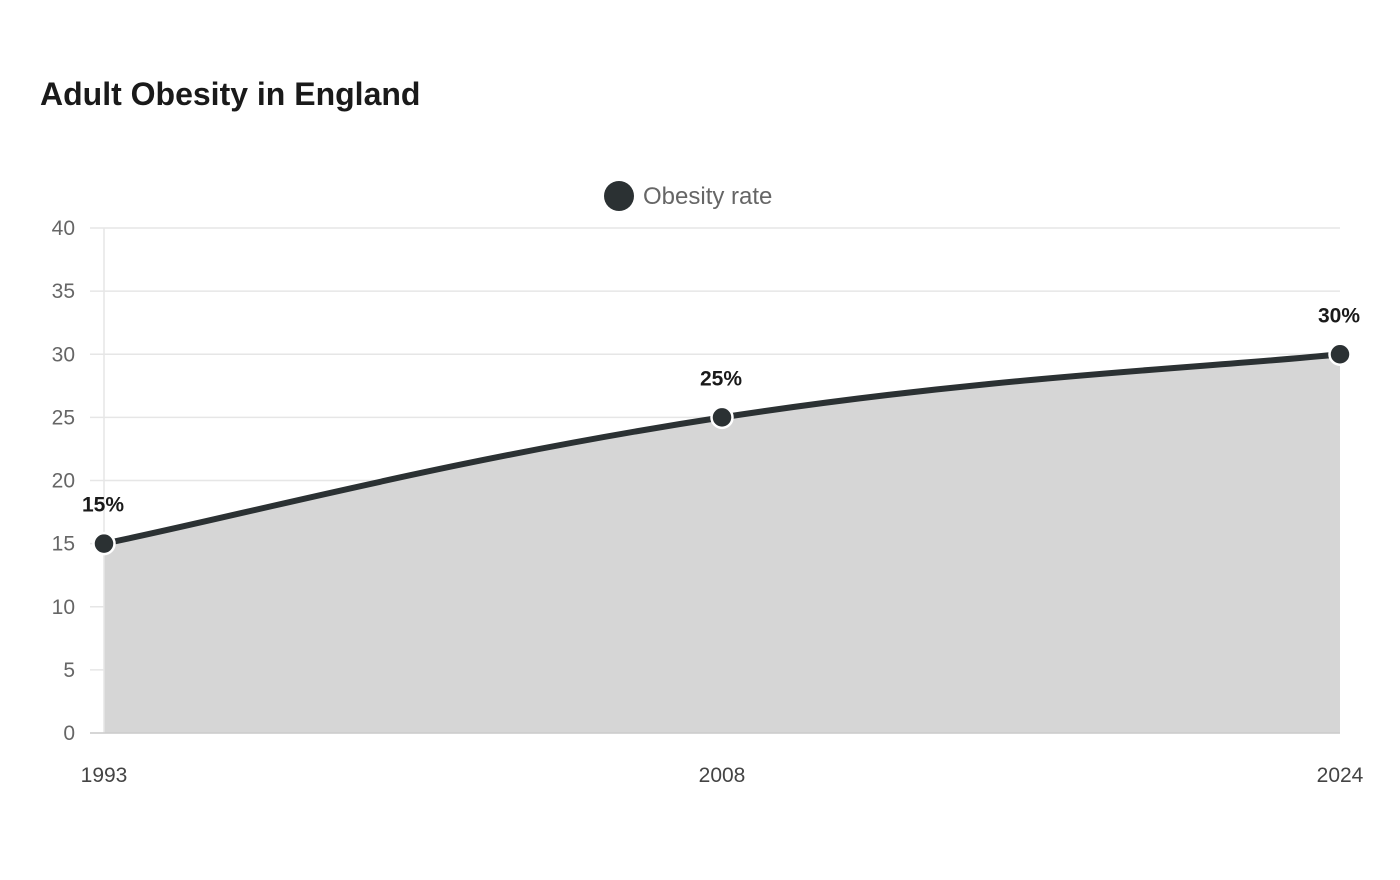 The height and width of the screenshot is (880, 1400). I want to click on y-tick-label: 10, so click(63, 607).